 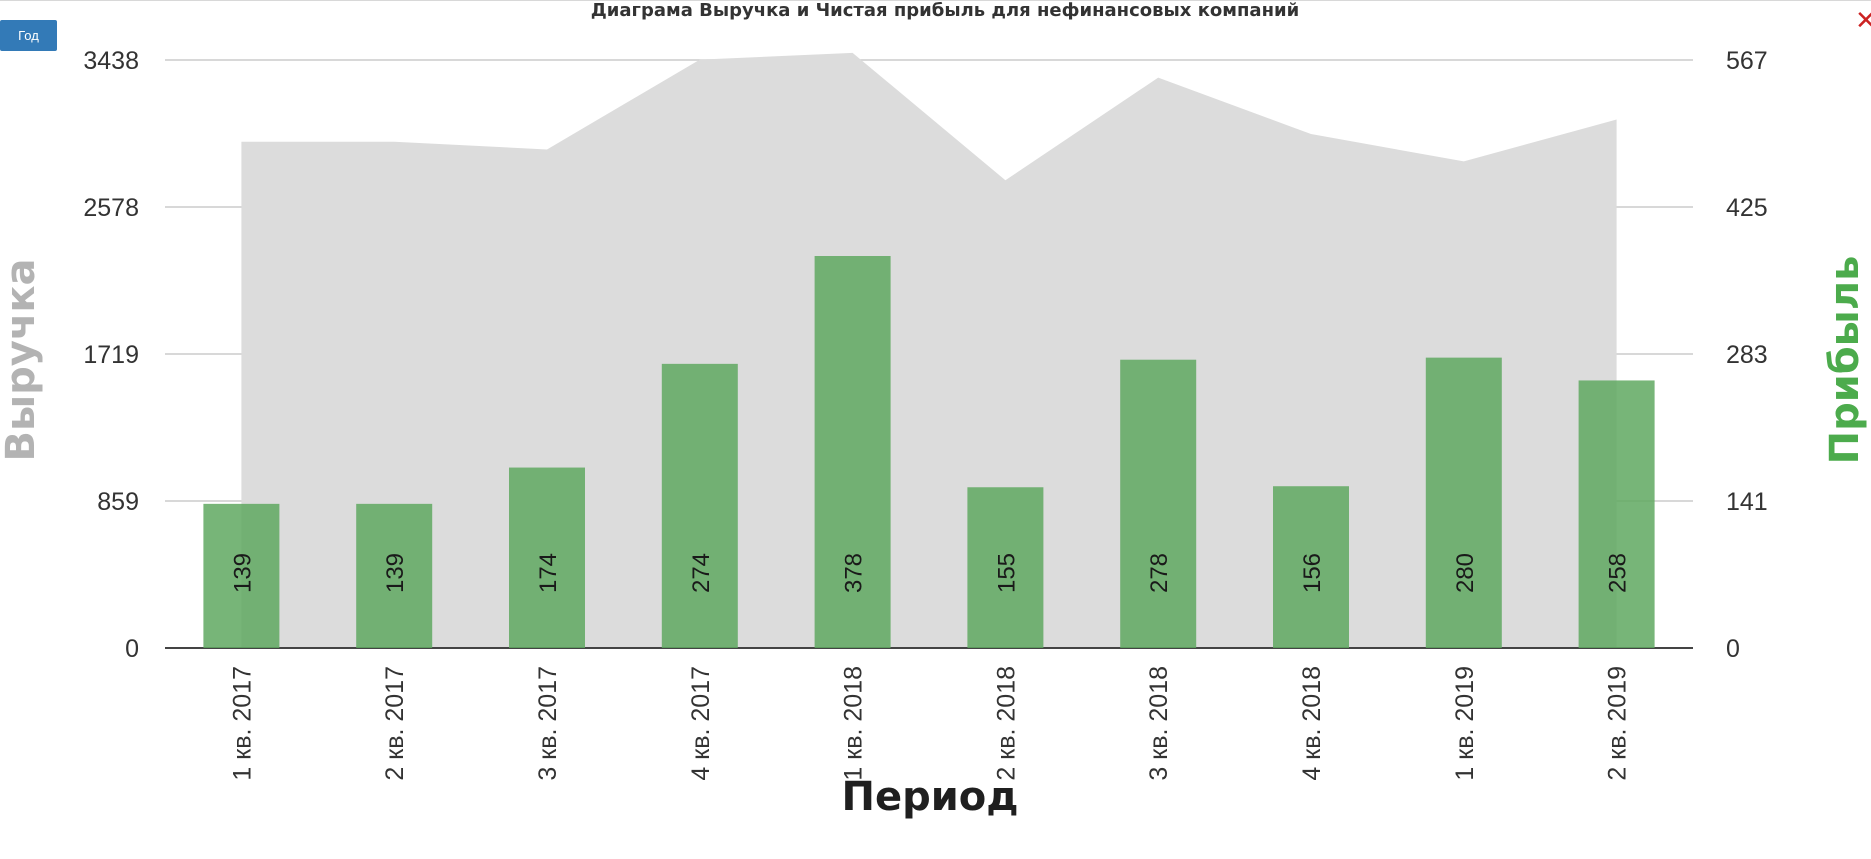 I want to click on y-tick-left: 859, so click(x=118, y=502).